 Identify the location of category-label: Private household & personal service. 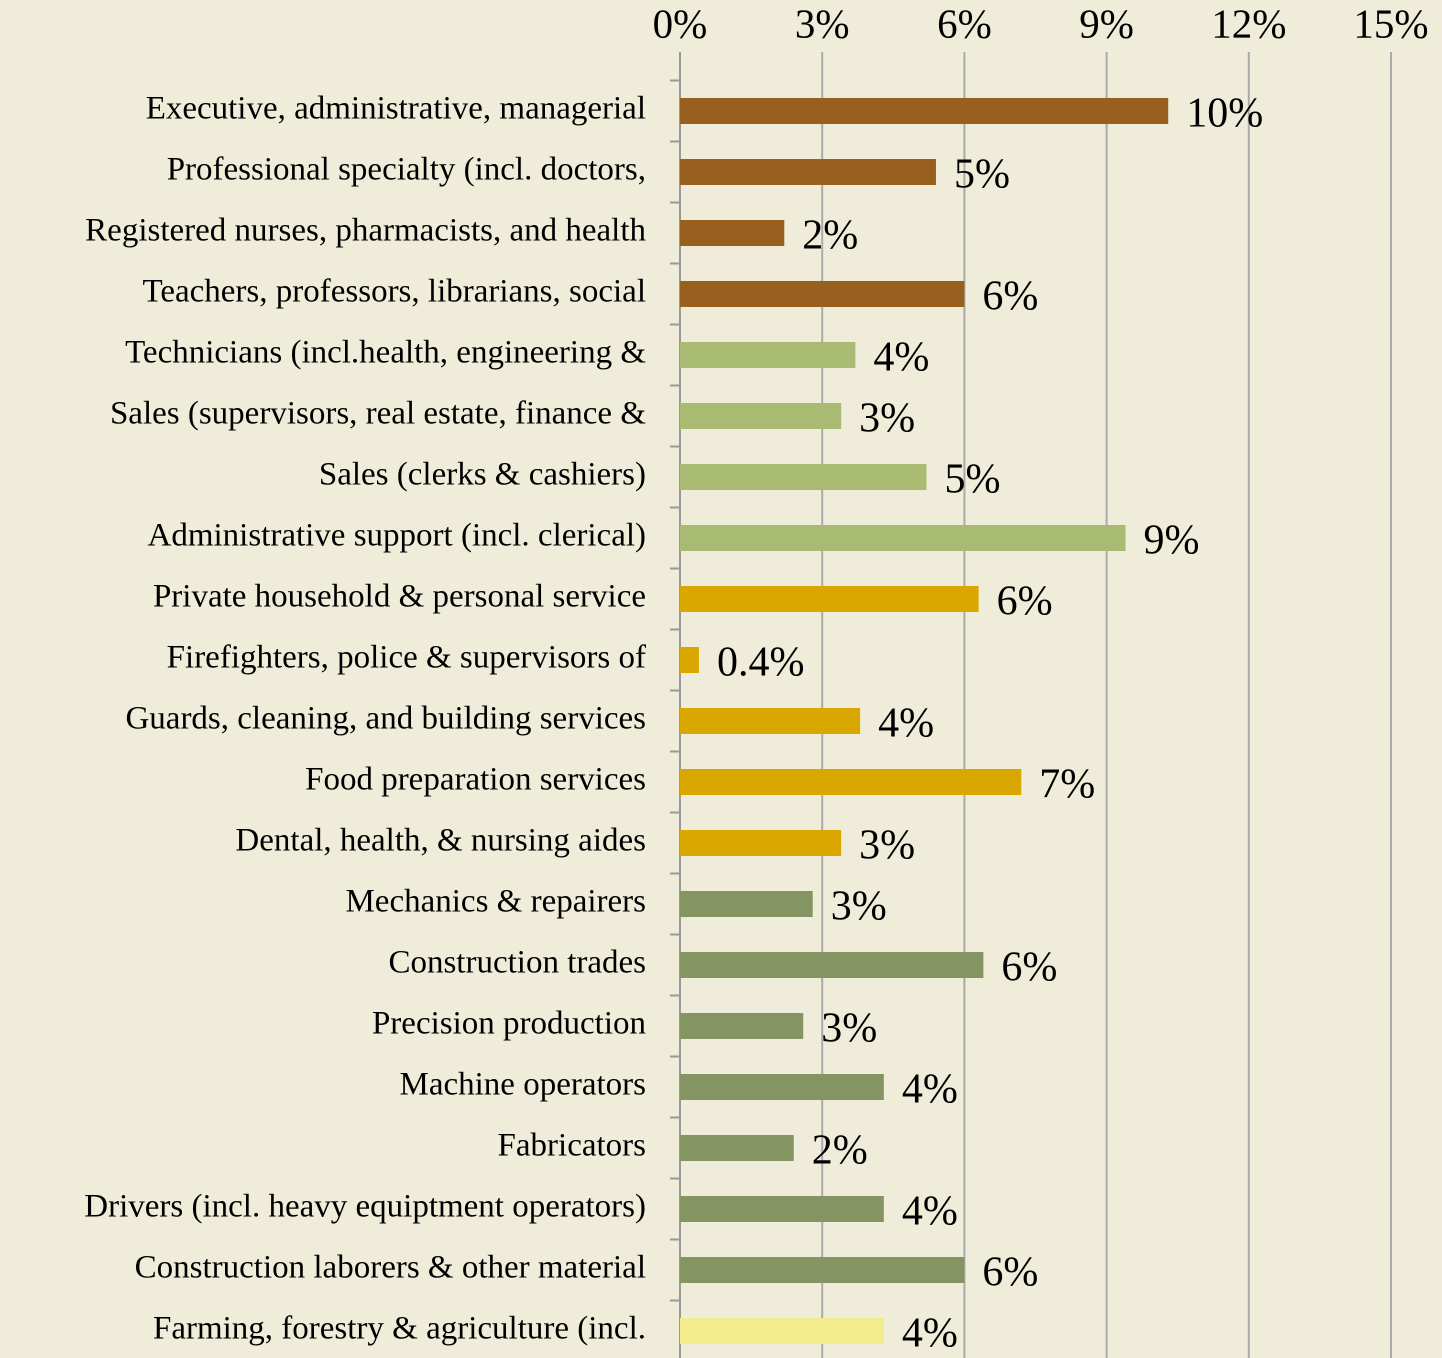
(399, 597).